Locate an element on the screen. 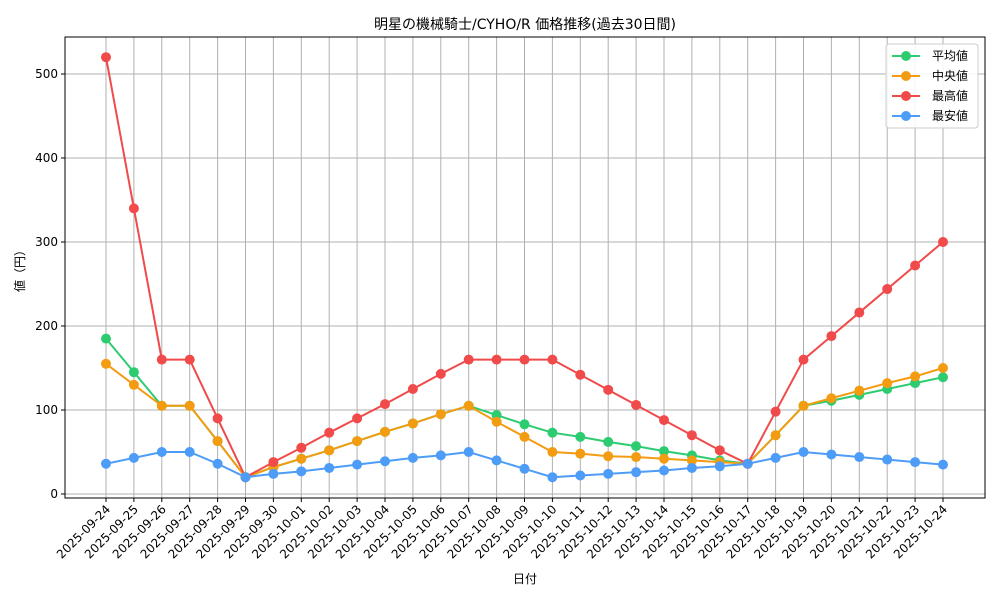  y-tick-label: 100 is located at coordinates (46, 410).